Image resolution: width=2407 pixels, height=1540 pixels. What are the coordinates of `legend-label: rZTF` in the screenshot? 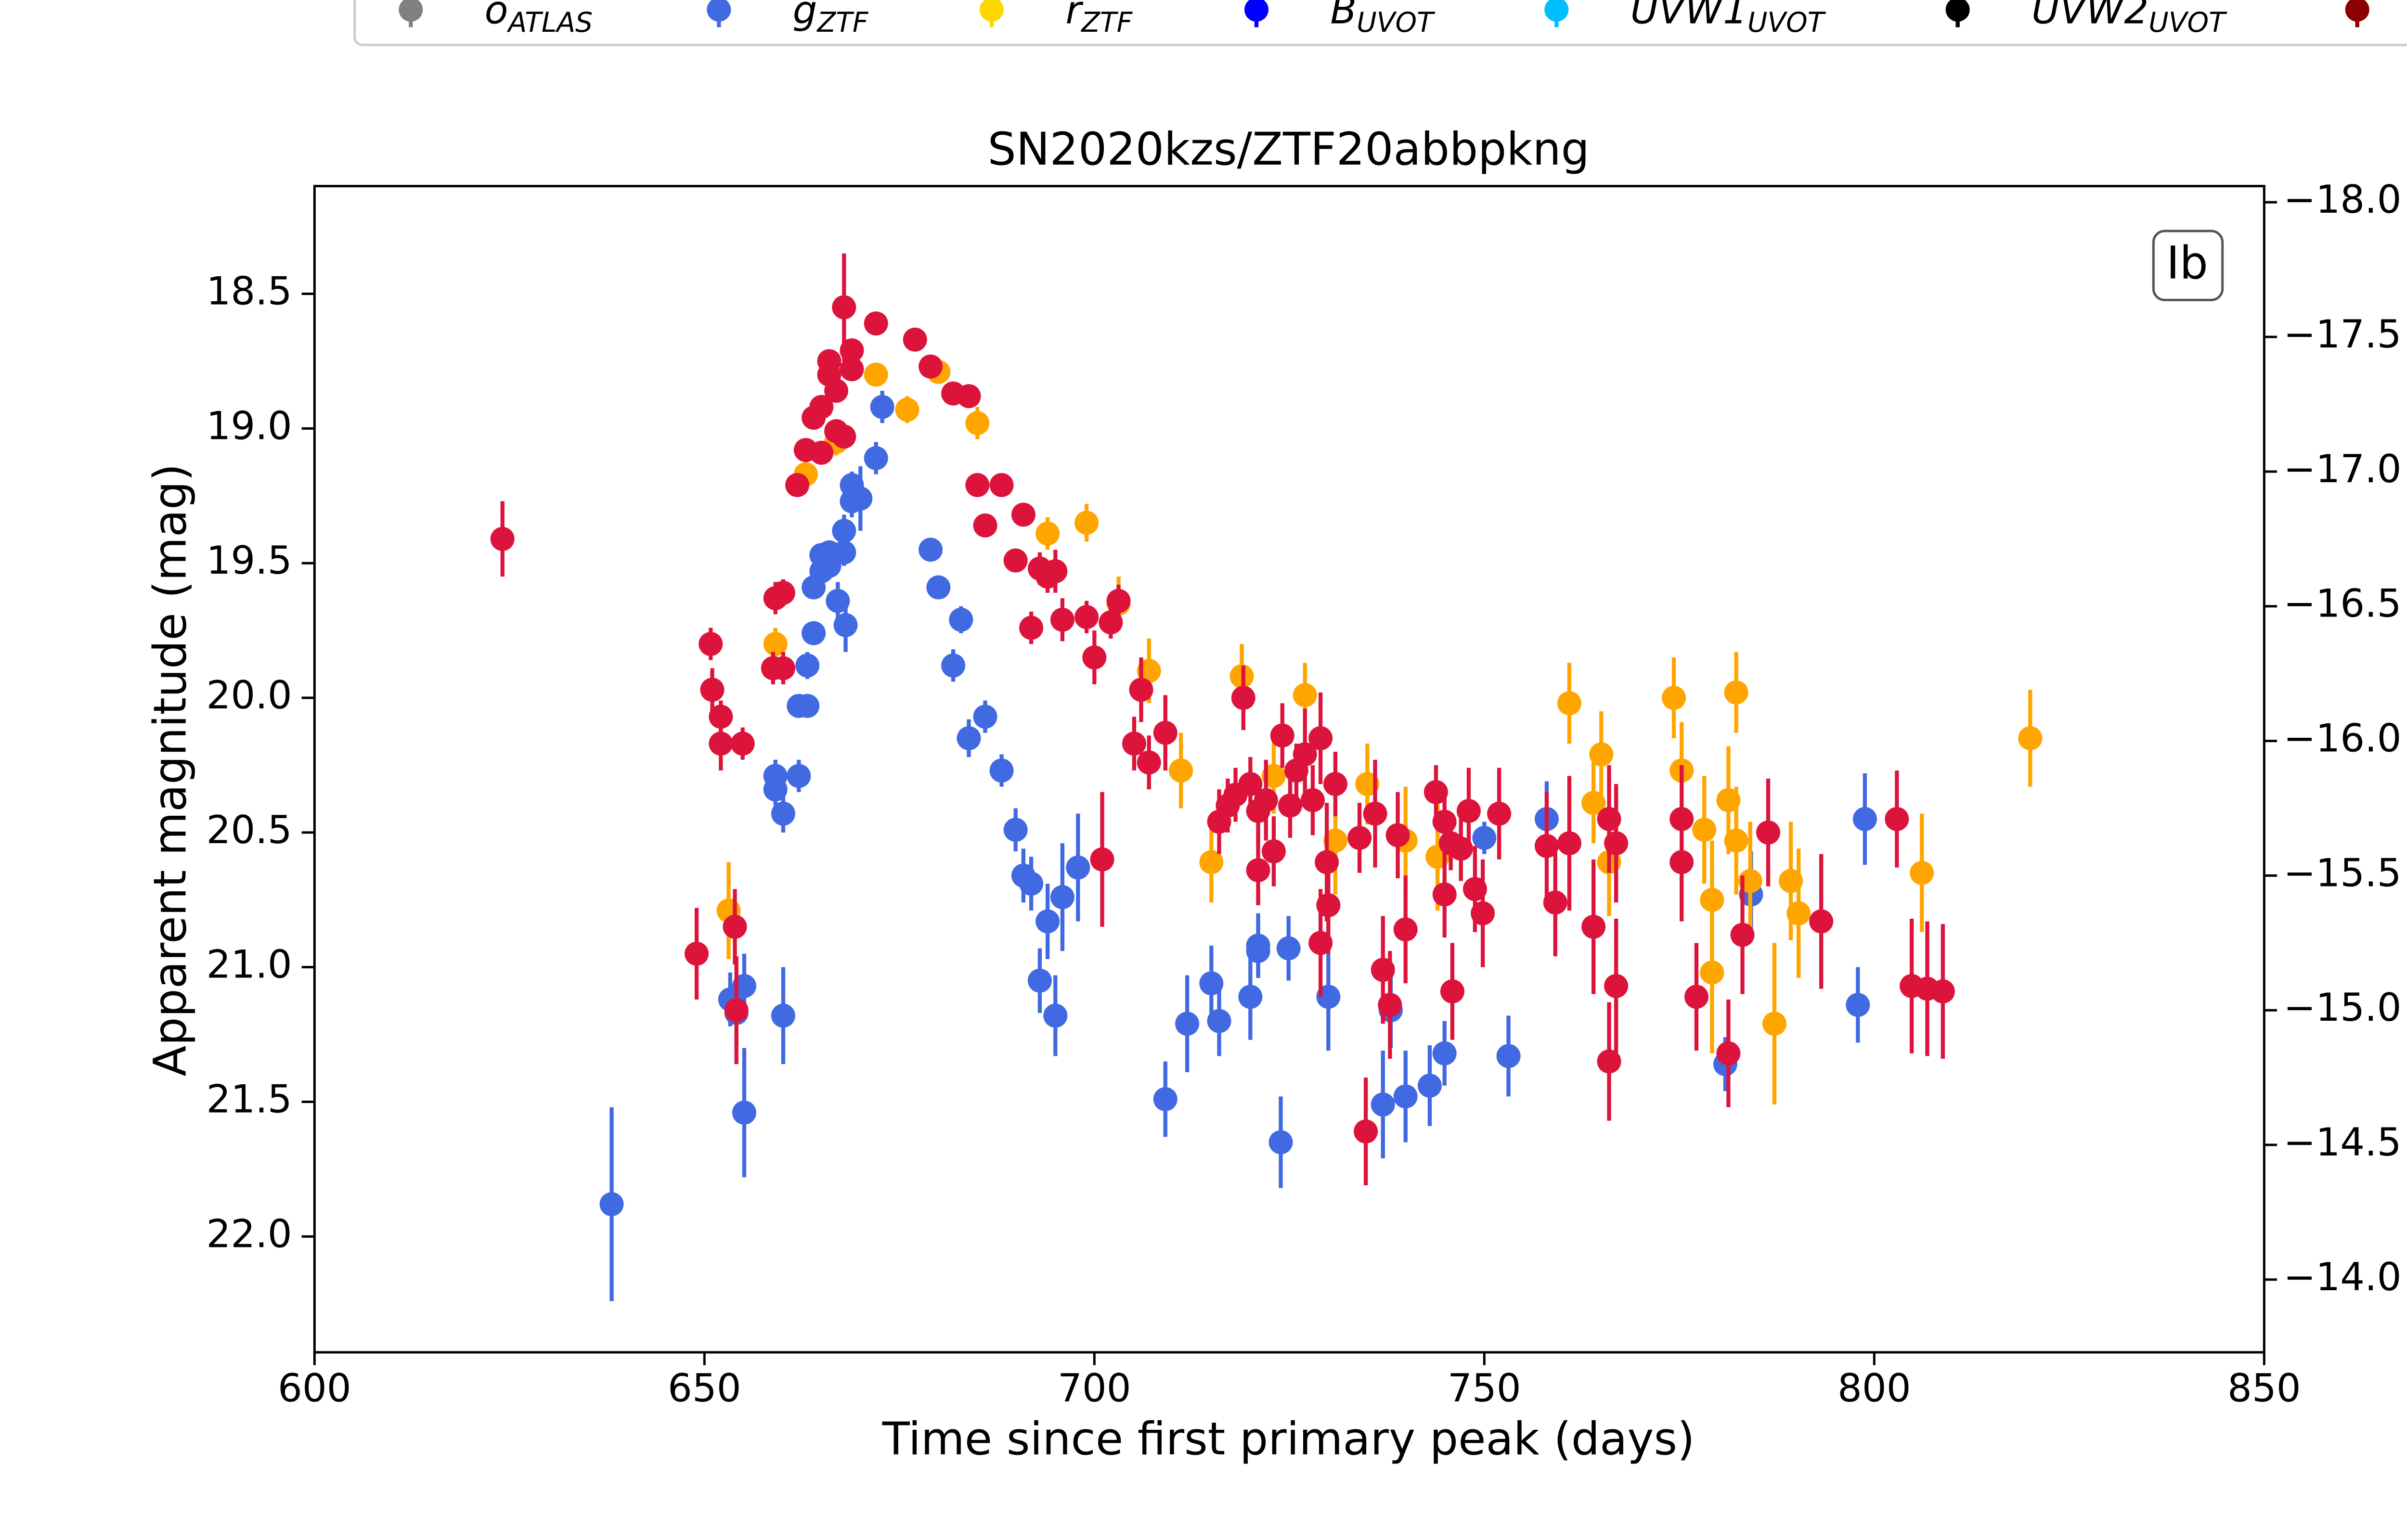 It's located at (1099, 19).